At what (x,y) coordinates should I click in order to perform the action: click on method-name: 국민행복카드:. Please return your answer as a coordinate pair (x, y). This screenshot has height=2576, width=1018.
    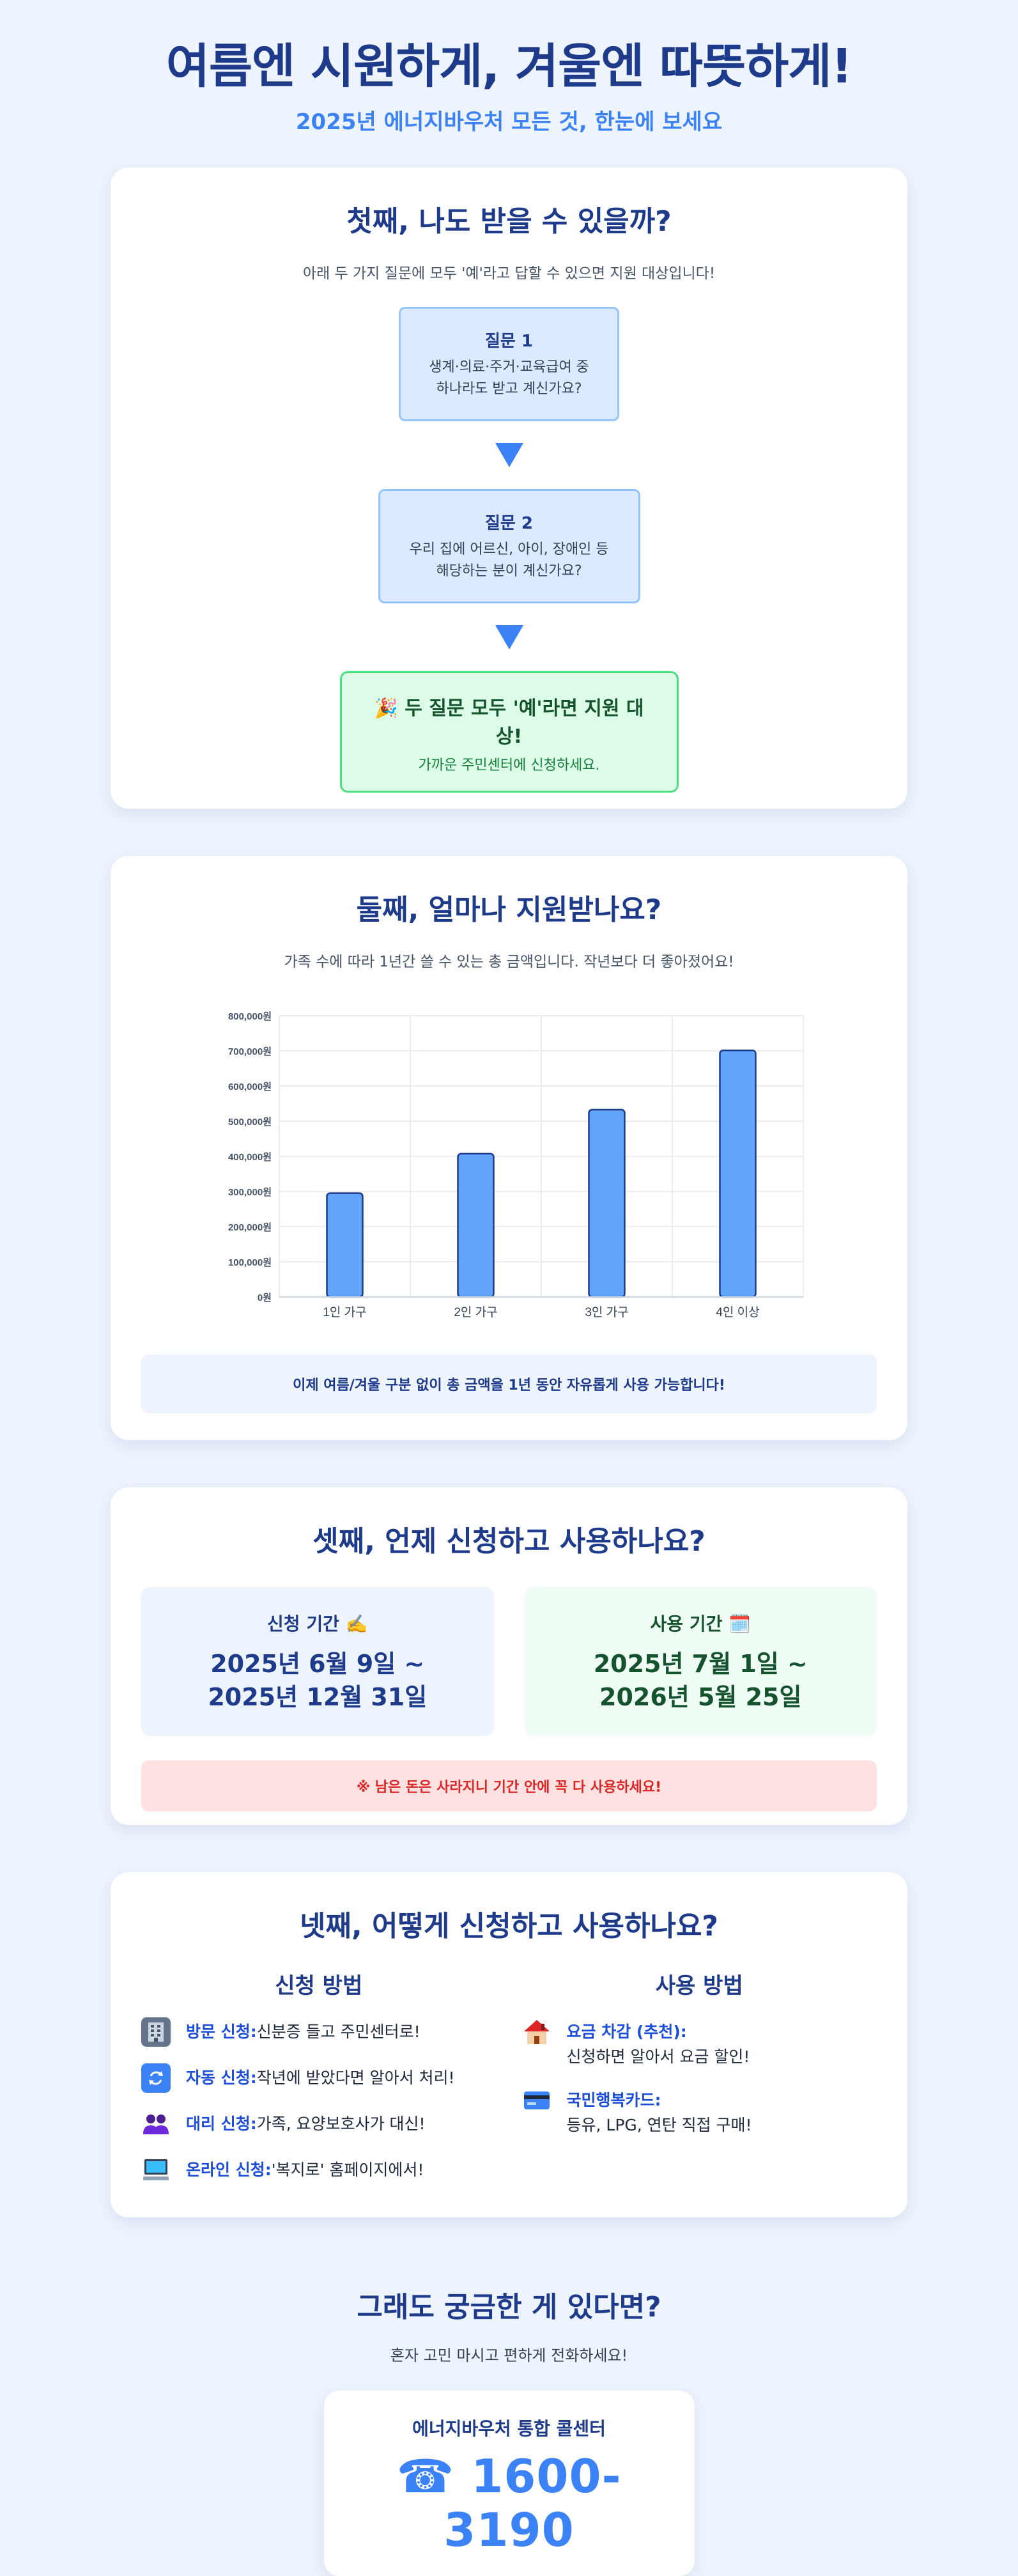
    Looking at the image, I should click on (613, 2100).